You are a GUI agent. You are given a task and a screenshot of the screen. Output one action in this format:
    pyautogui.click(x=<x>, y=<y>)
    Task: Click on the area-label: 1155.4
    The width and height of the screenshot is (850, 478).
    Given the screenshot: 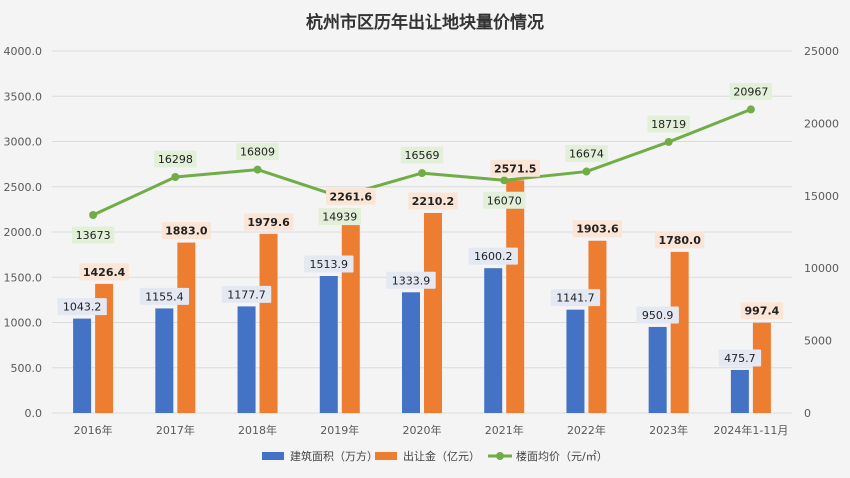 What is the action you would take?
    pyautogui.click(x=164, y=296)
    